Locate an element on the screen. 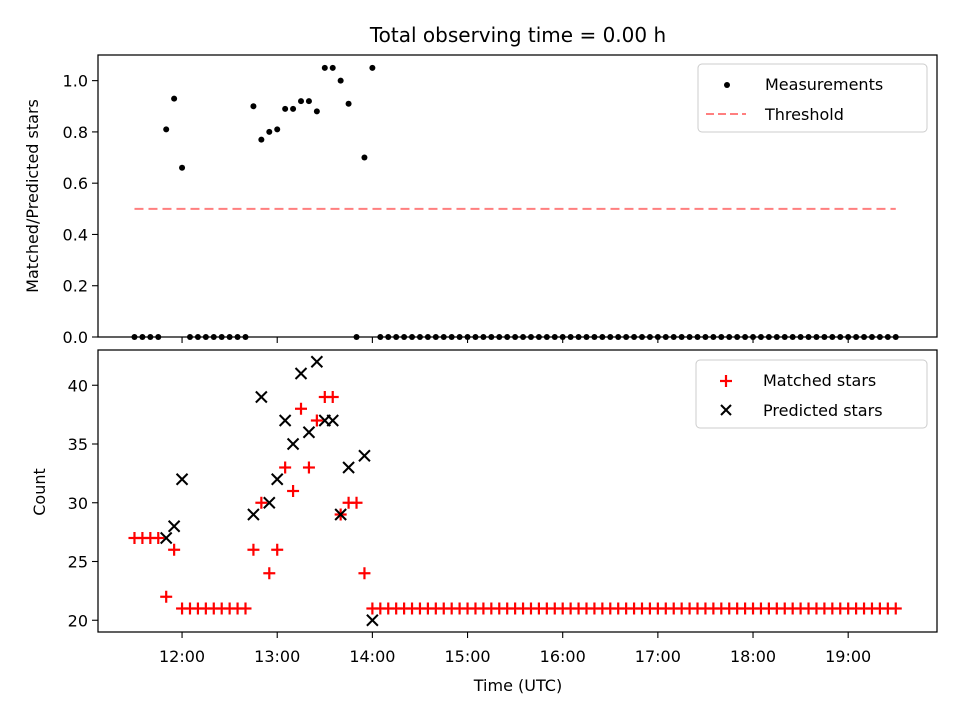 The image size is (960, 725). legend-label-predicted: Predicted stars is located at coordinates (823, 410).